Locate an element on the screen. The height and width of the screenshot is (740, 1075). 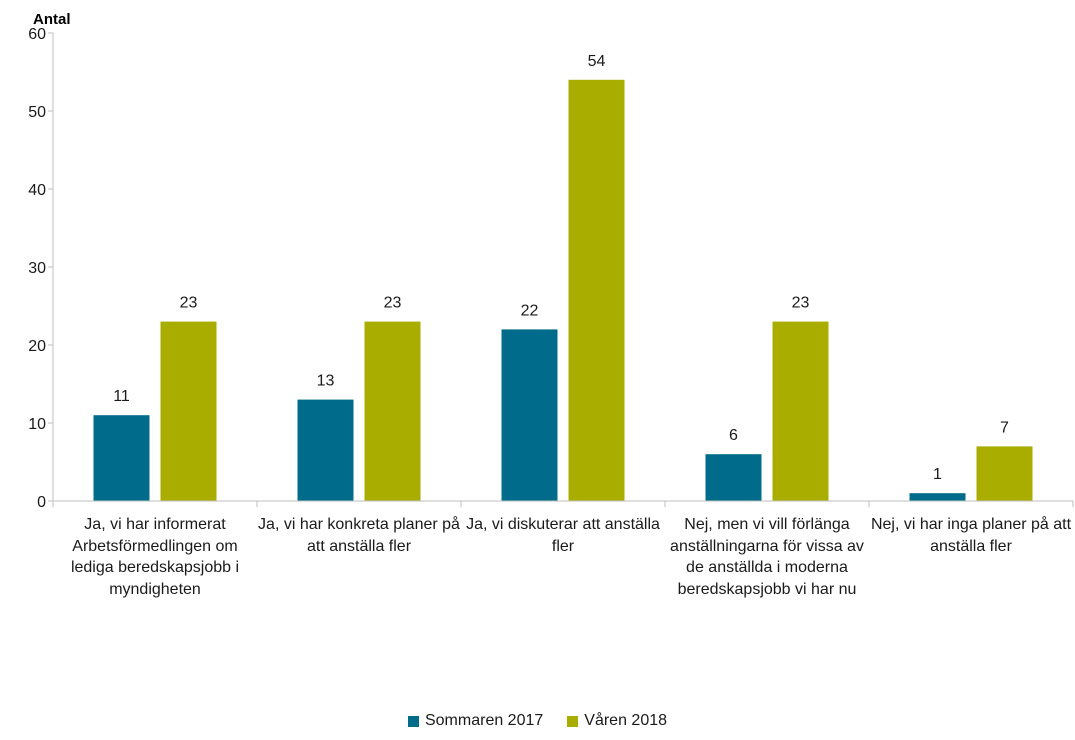
y-tick-label: 10 is located at coordinates (37, 424).